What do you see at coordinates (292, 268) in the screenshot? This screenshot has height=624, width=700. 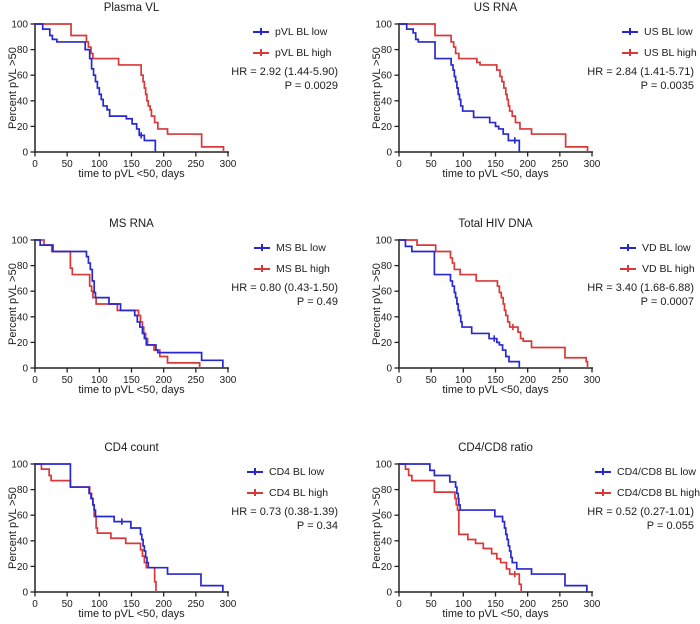 I see `legend-item-high: MS BL high` at bounding box center [292, 268].